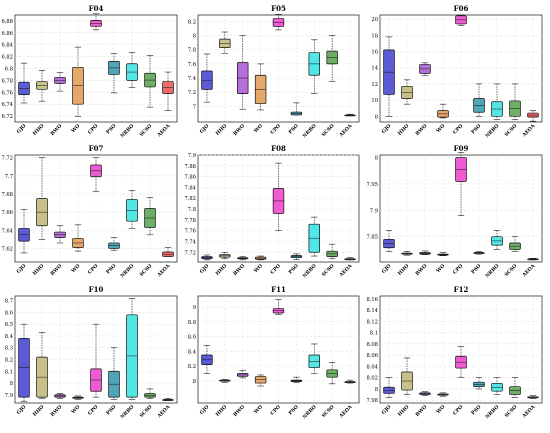 Image resolution: width=550 pixels, height=433 pixels. What do you see at coordinates (9, 325) in the screenshot?
I see `y-tick-label: 8.5` at bounding box center [9, 325].